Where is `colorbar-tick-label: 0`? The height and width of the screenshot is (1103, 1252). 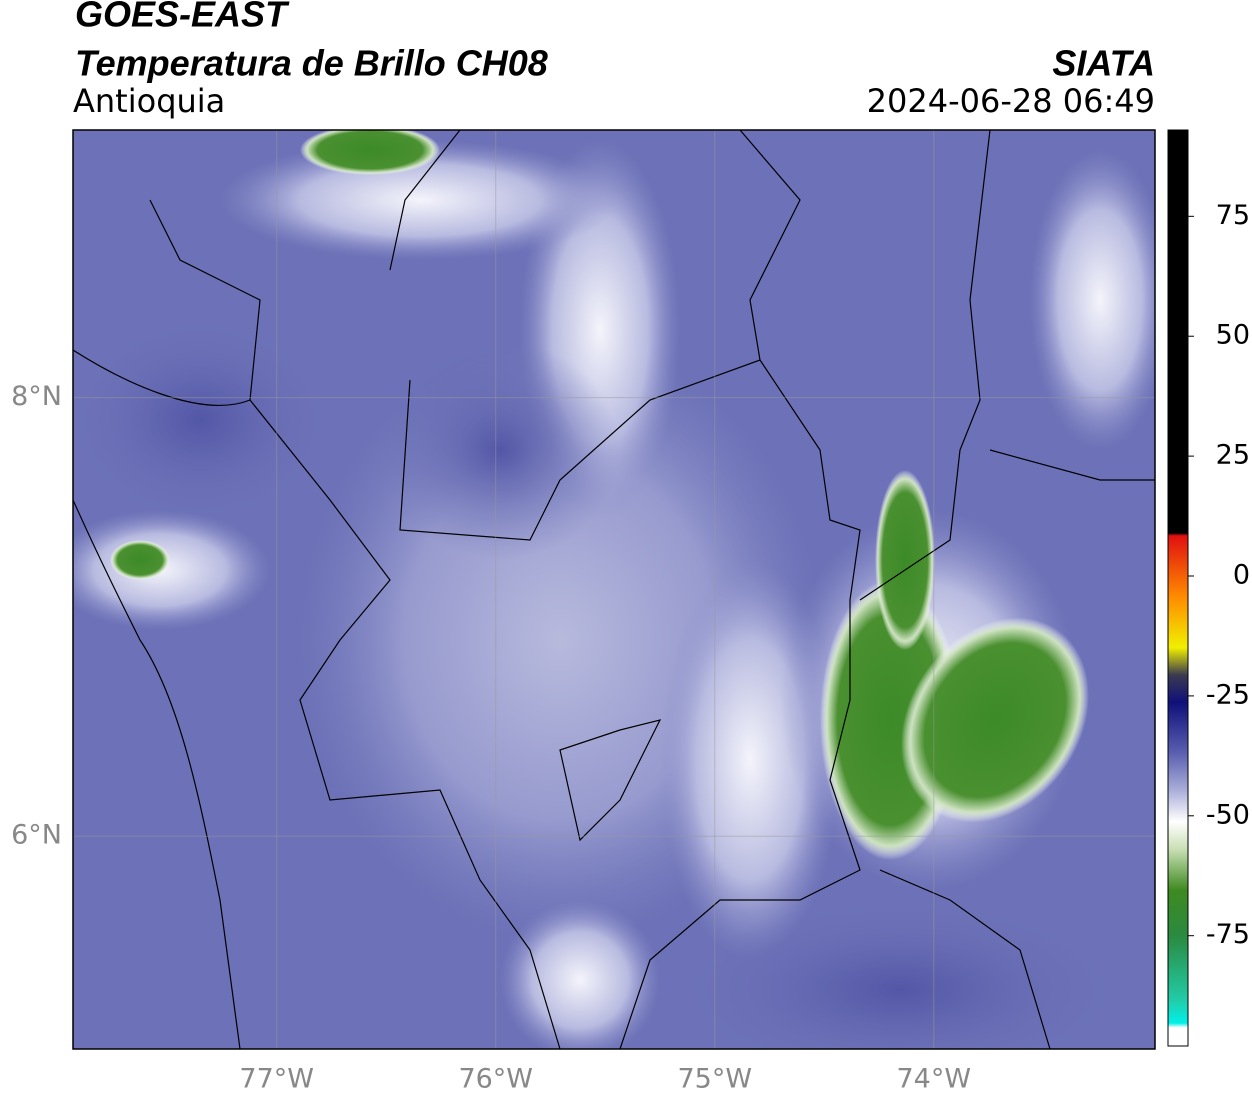 colorbar-tick-label: 0 is located at coordinates (1241, 575).